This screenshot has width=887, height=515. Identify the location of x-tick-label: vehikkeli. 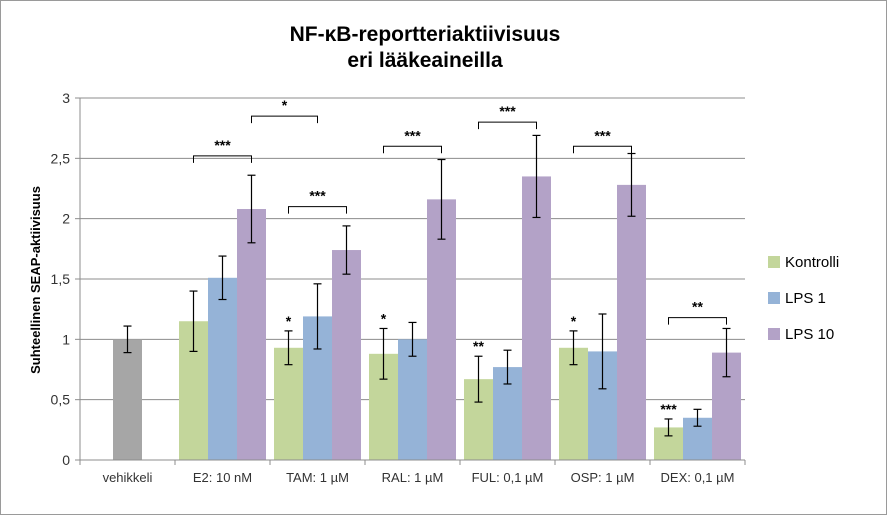
(128, 477).